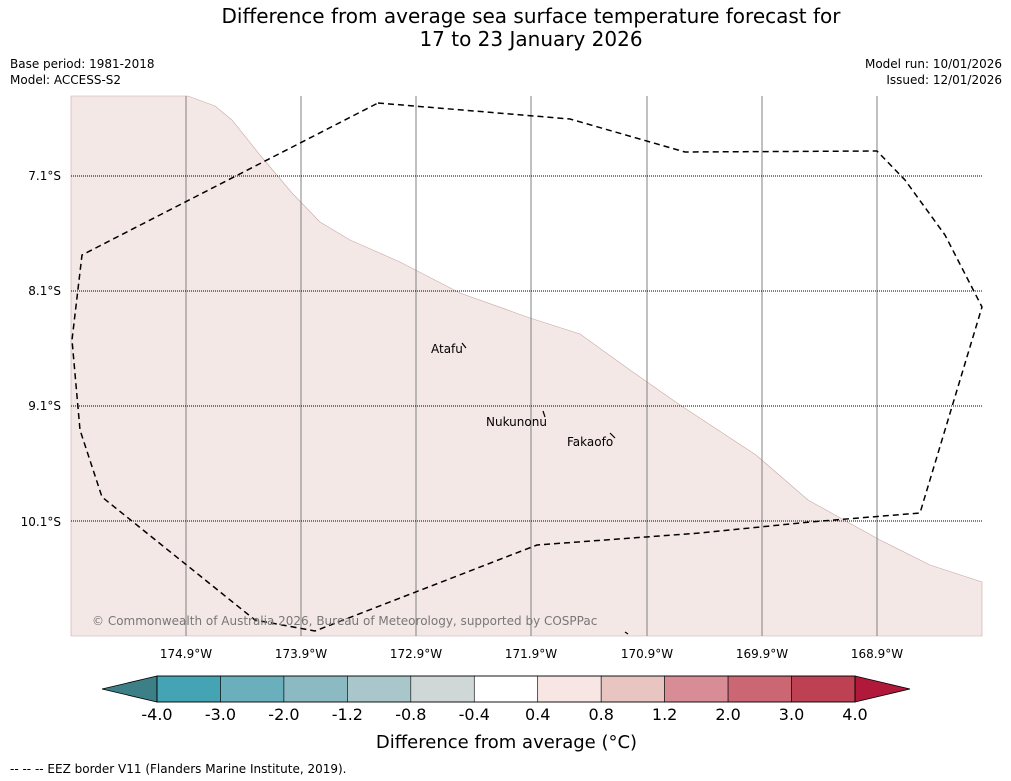 The image size is (1011, 781). What do you see at coordinates (44, 291) in the screenshot?
I see `lat-label-8-1: 8.1°S` at bounding box center [44, 291].